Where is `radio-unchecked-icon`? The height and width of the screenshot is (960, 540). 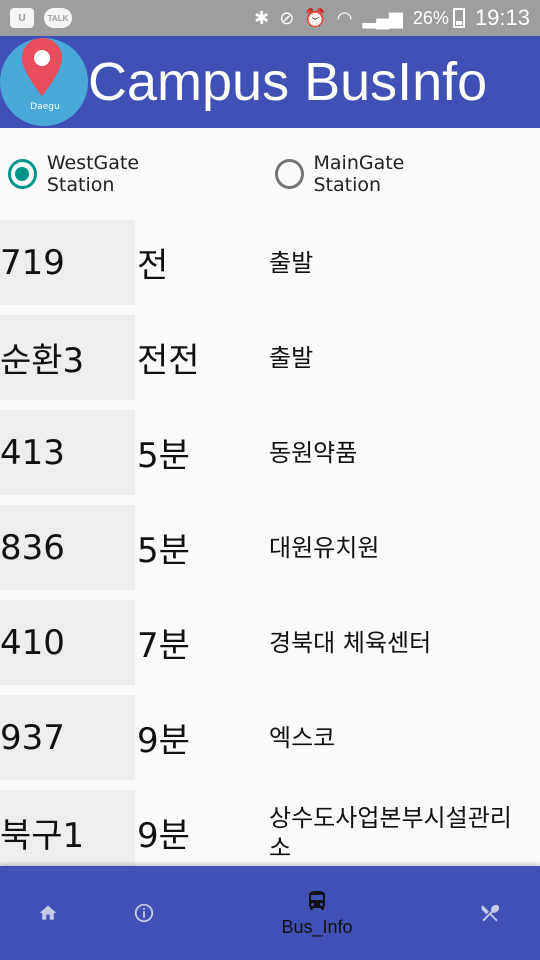
radio-unchecked-icon is located at coordinates (289, 174).